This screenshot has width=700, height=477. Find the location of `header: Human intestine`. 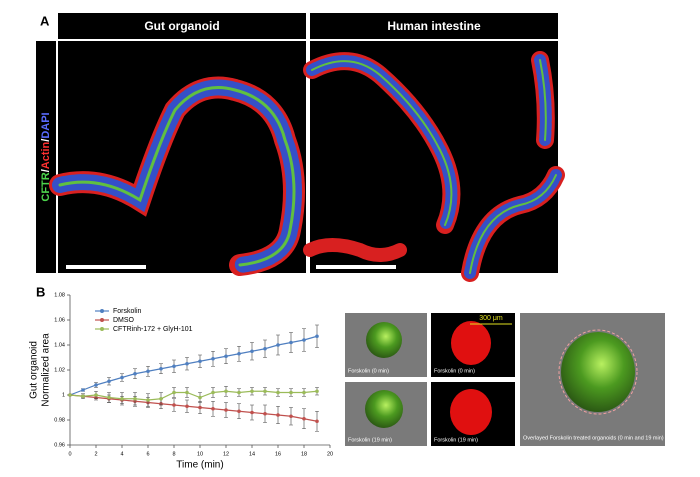

header: Human intestine is located at coordinates (434, 26).